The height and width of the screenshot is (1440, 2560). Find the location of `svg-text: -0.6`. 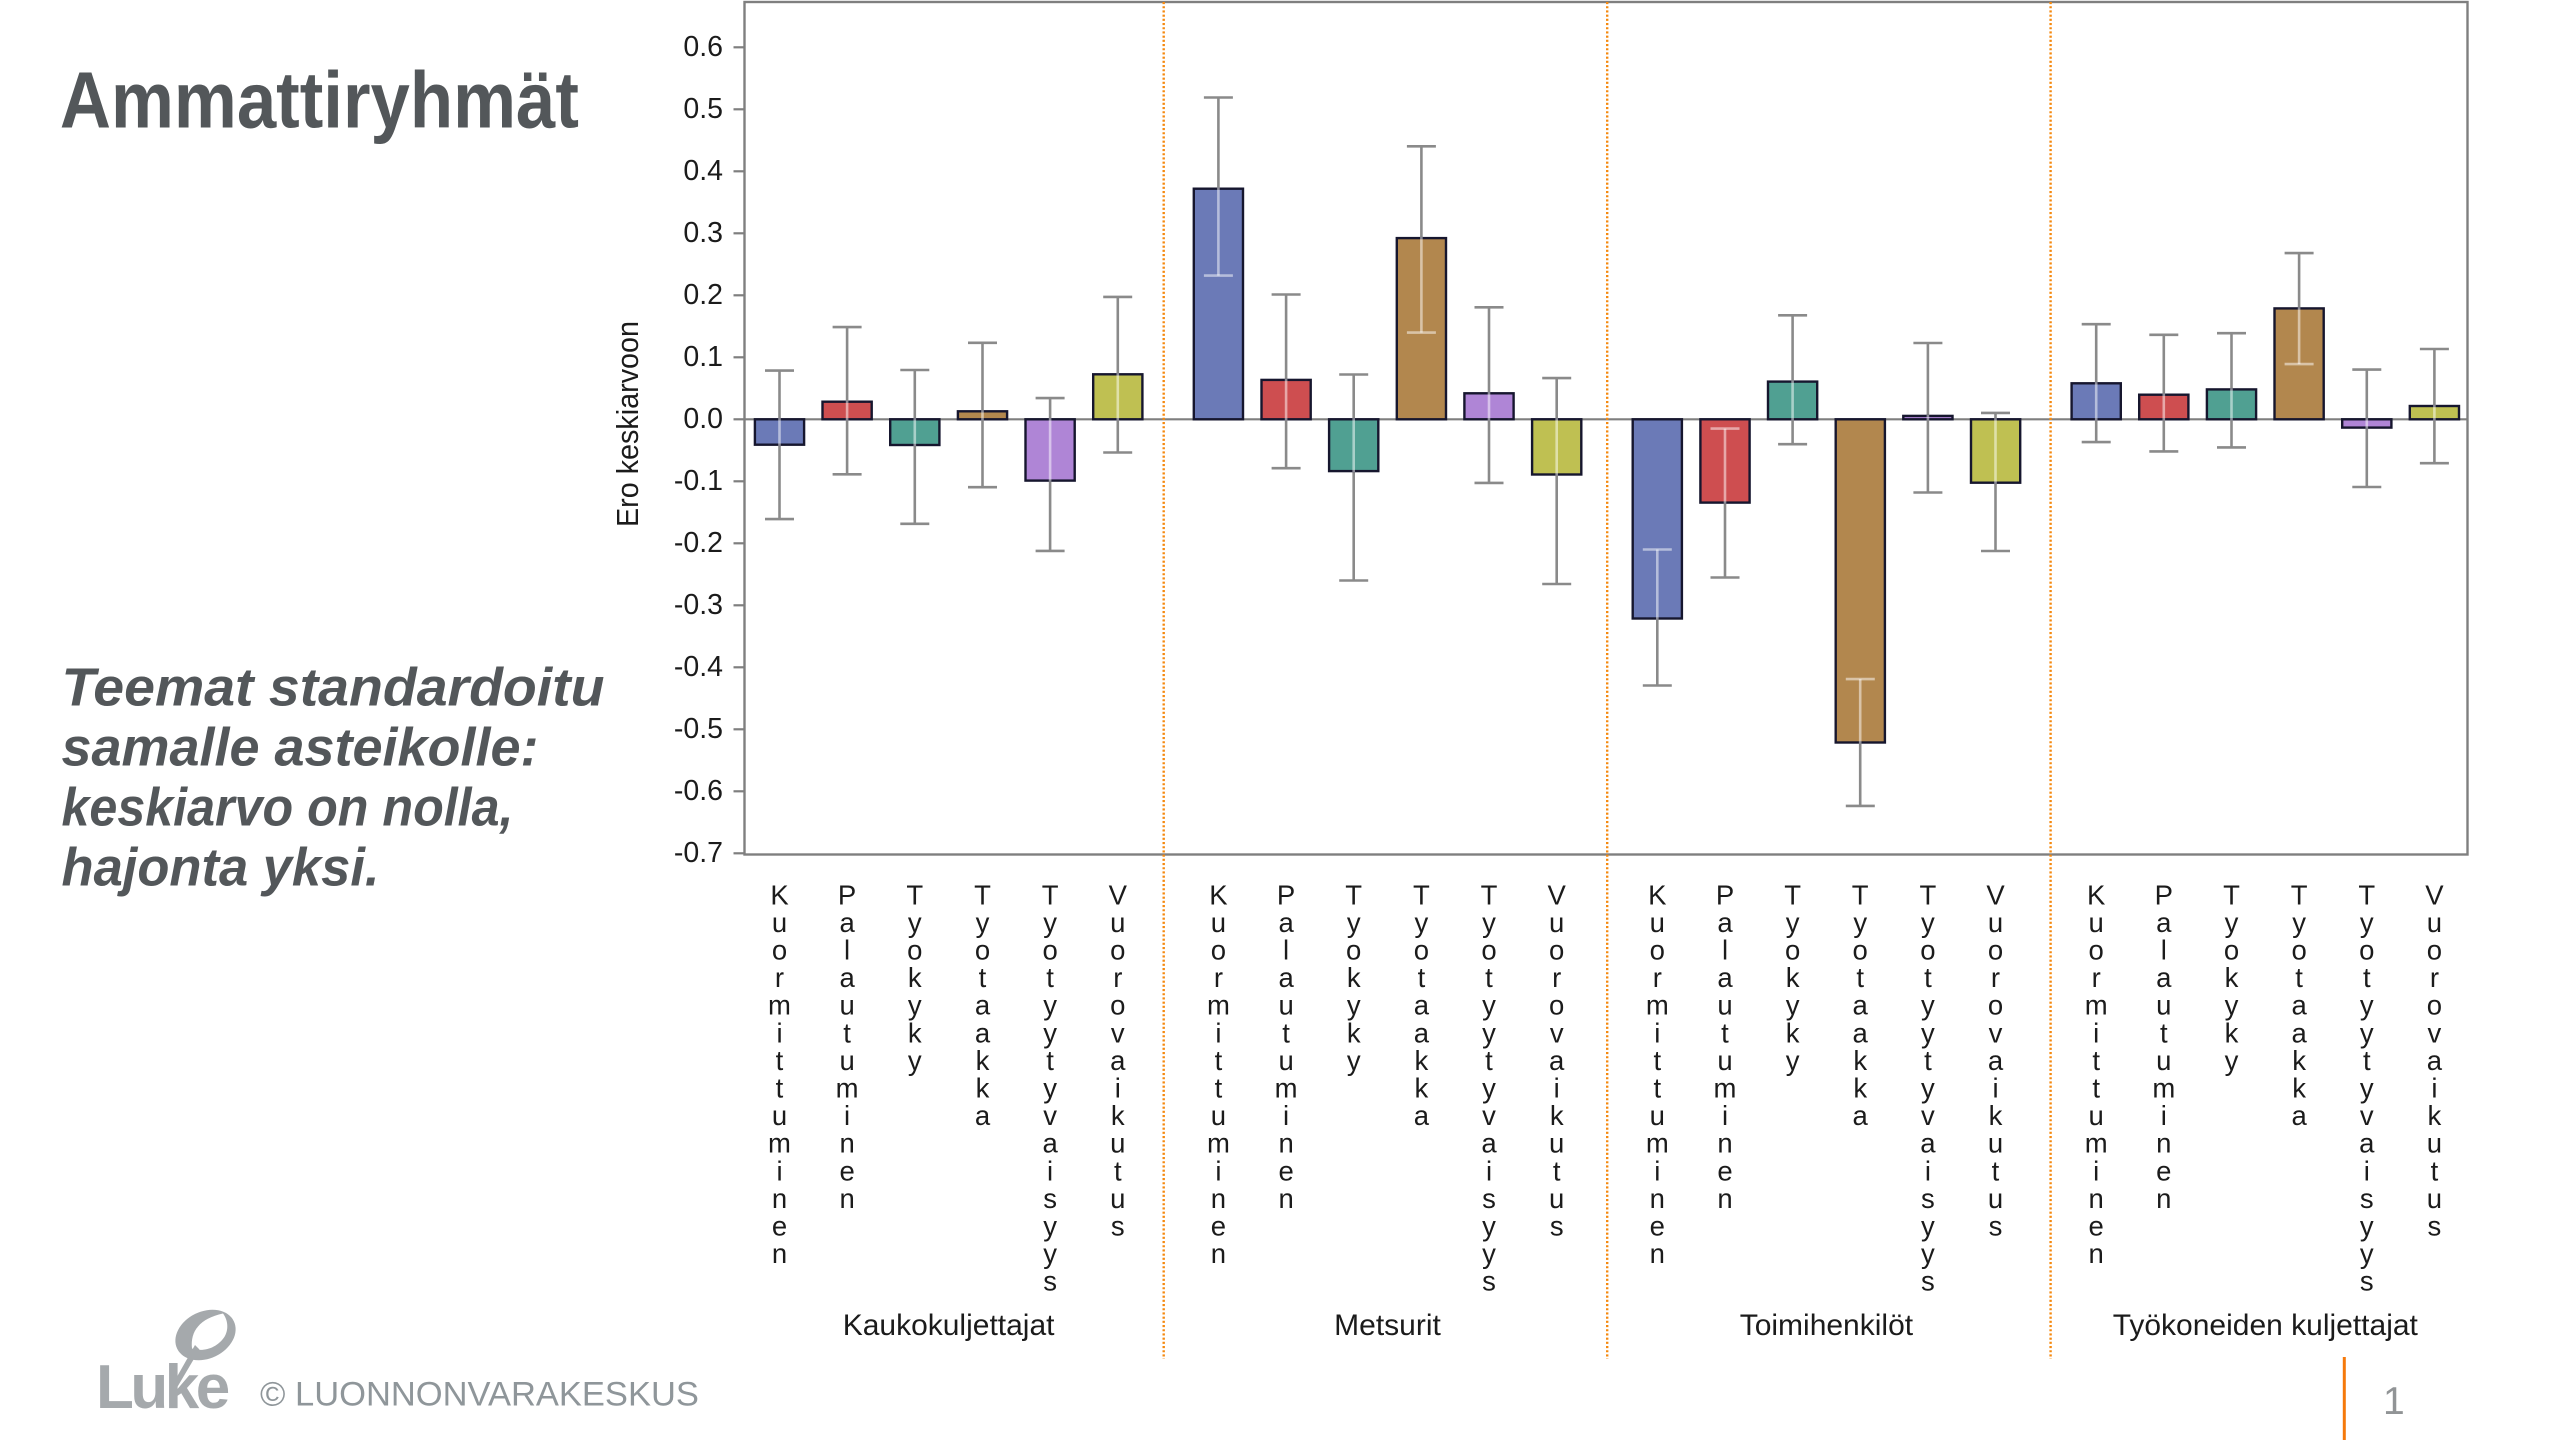

svg-text: -0.6 is located at coordinates (698, 791).